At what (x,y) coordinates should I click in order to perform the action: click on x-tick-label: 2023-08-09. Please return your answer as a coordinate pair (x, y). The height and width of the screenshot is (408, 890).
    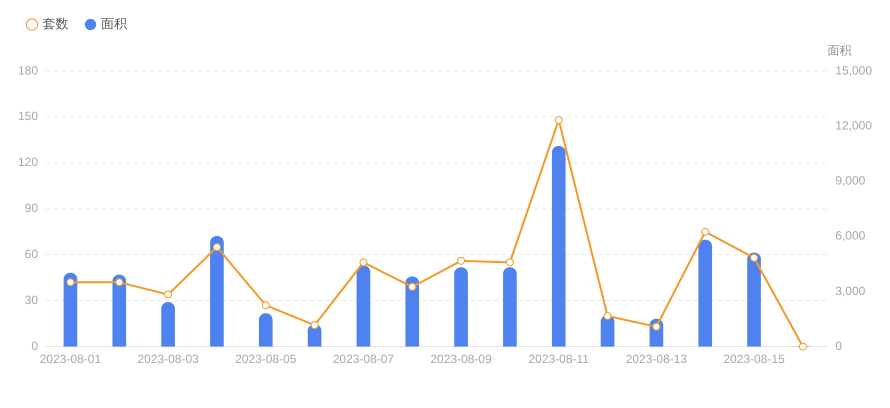
    Looking at the image, I should click on (461, 359).